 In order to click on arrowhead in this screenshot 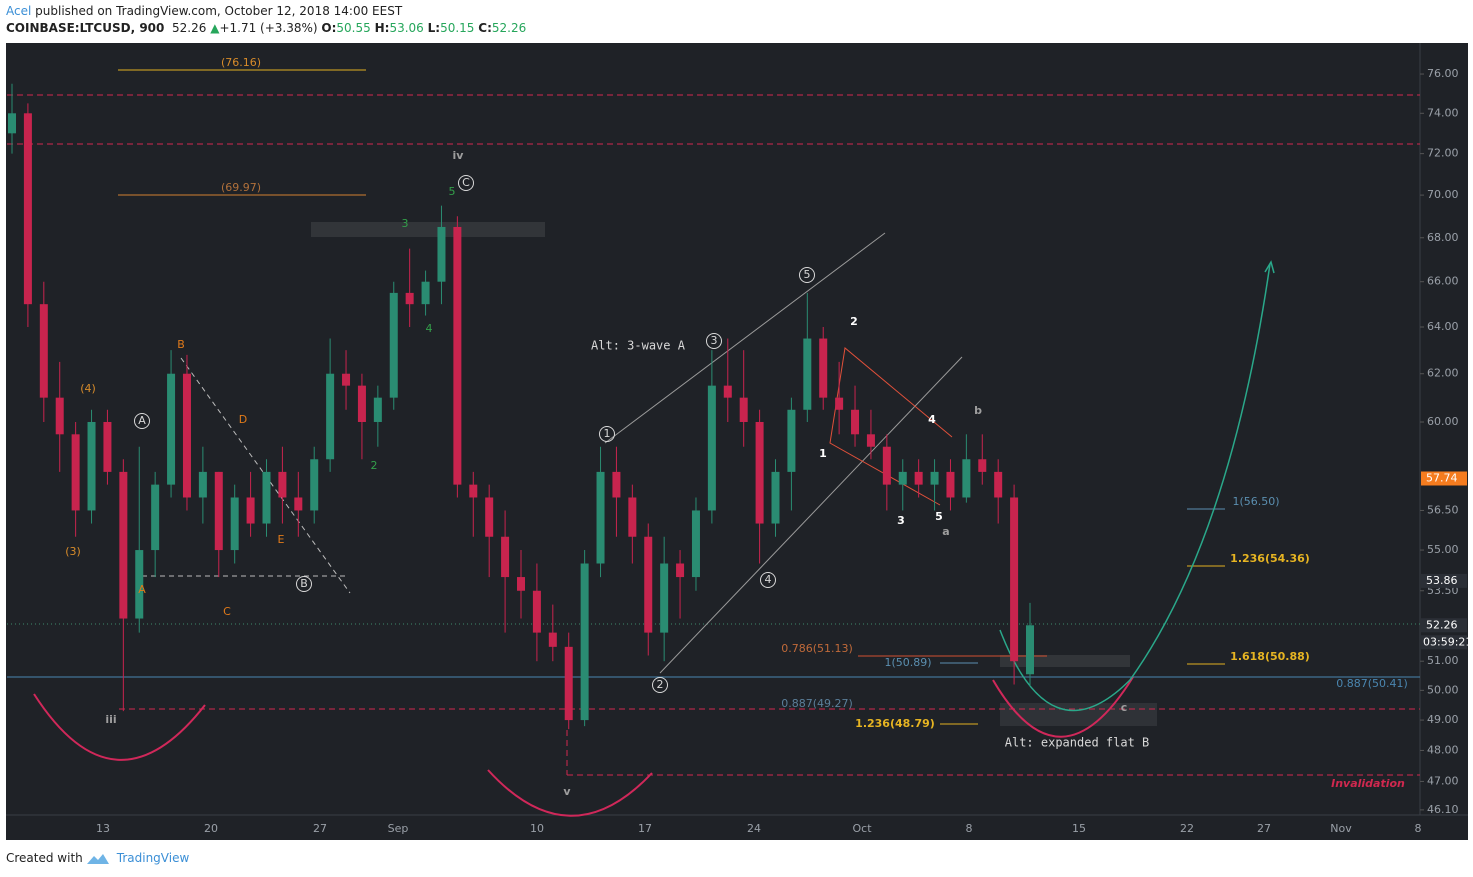, I will do `click(1269, 267)`.